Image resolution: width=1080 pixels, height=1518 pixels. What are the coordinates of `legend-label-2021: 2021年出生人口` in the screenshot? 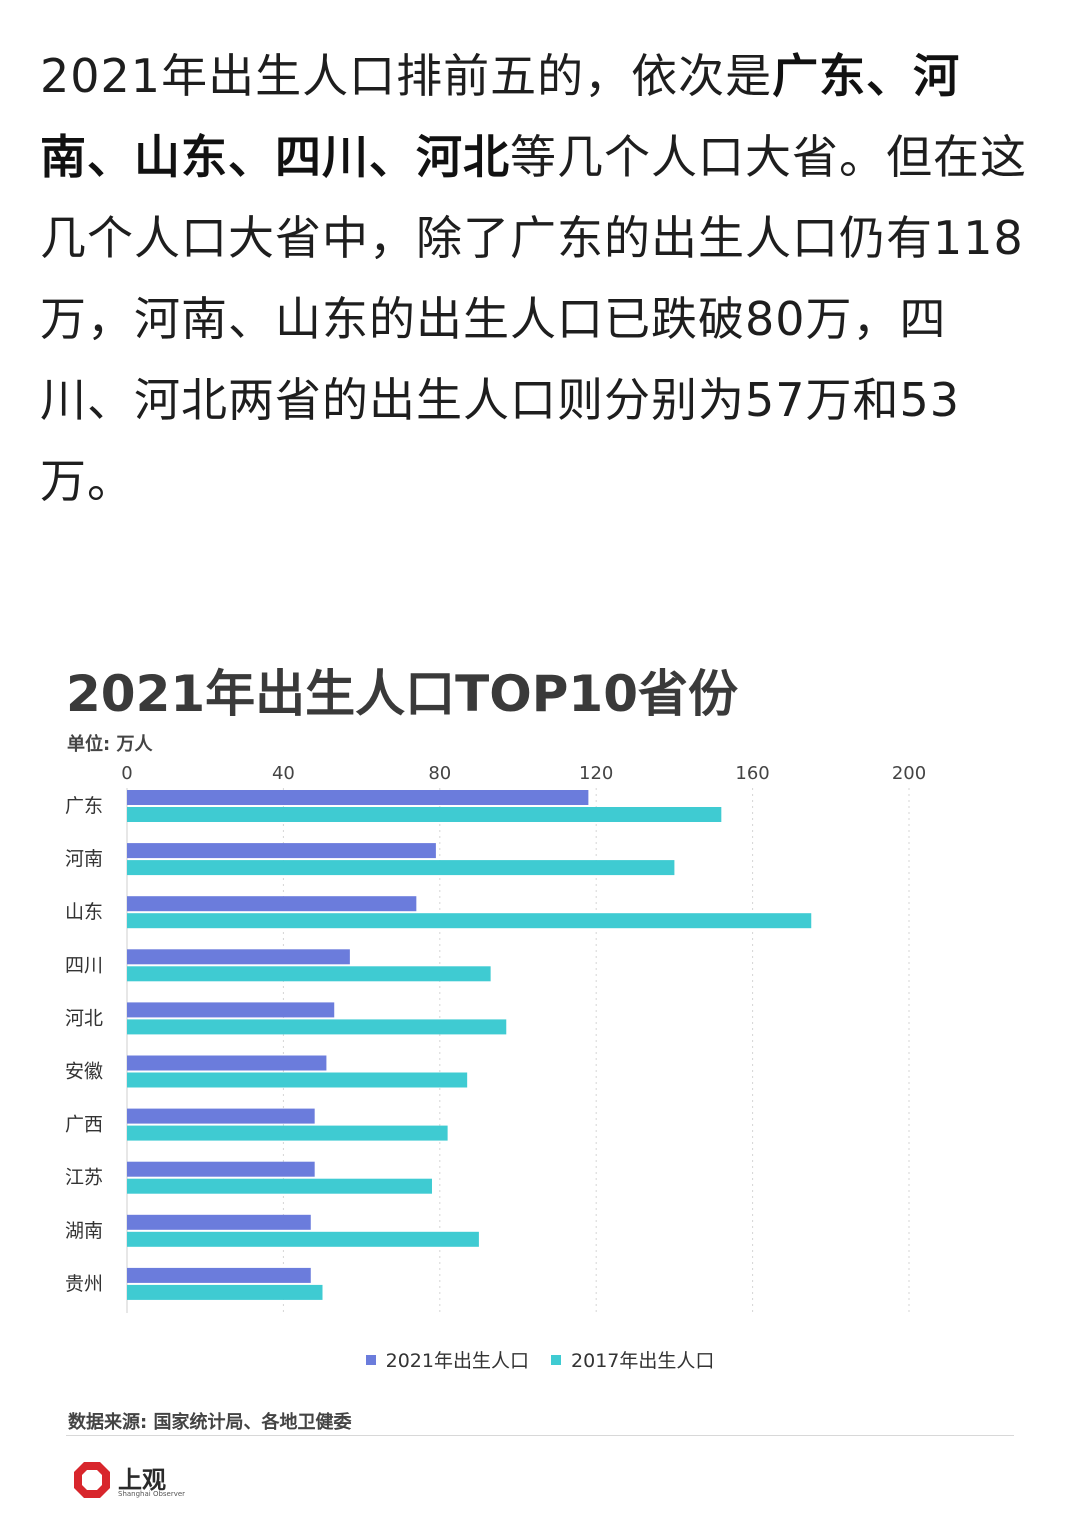 It's located at (457, 1361).